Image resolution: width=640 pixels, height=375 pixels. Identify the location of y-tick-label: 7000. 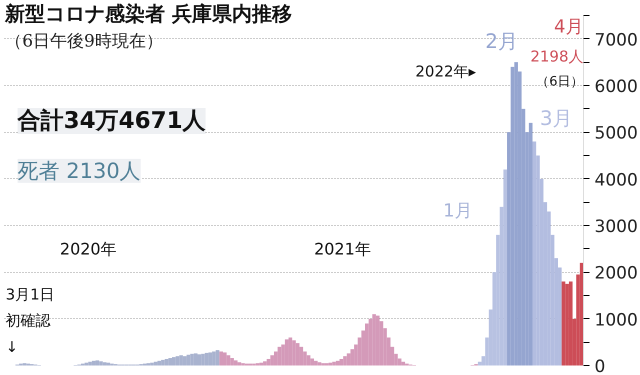
(616, 40).